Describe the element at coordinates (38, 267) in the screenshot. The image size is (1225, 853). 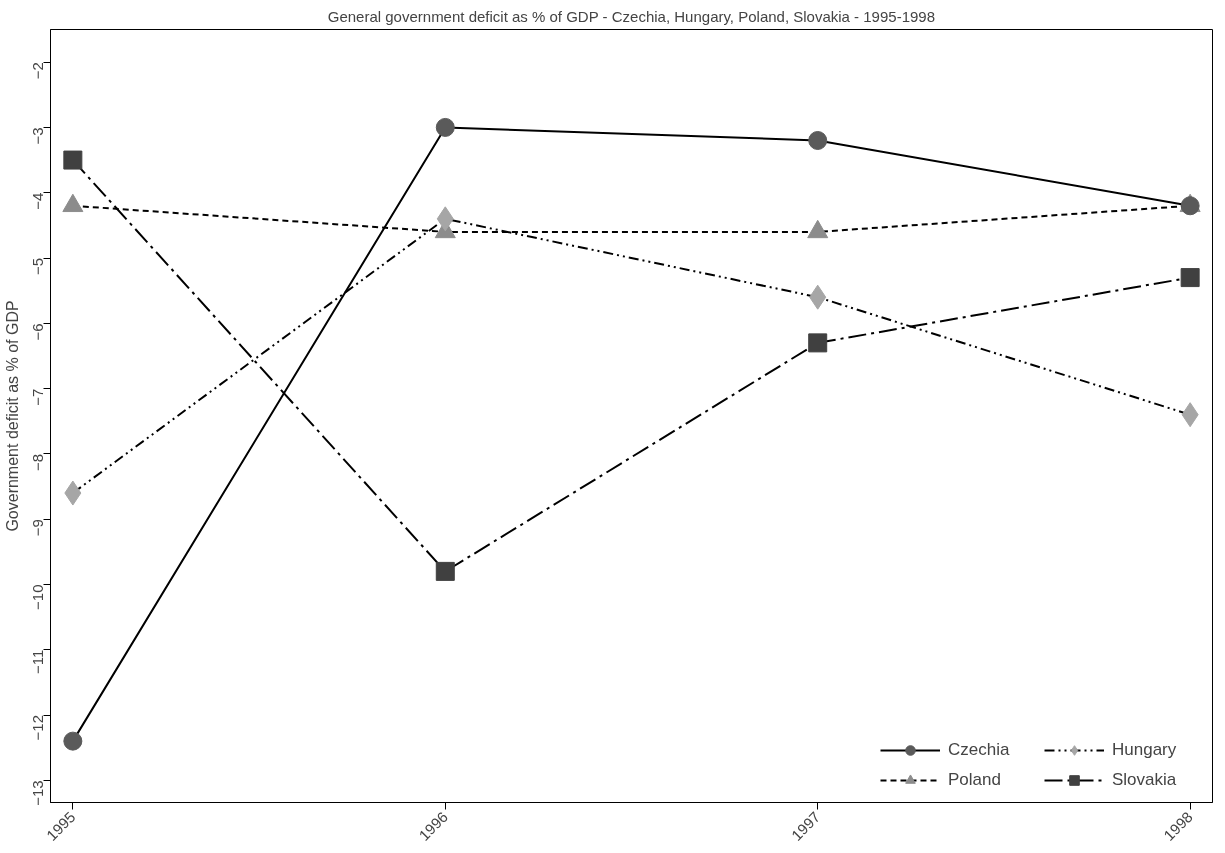
I see `y-tick-label: −5` at that location.